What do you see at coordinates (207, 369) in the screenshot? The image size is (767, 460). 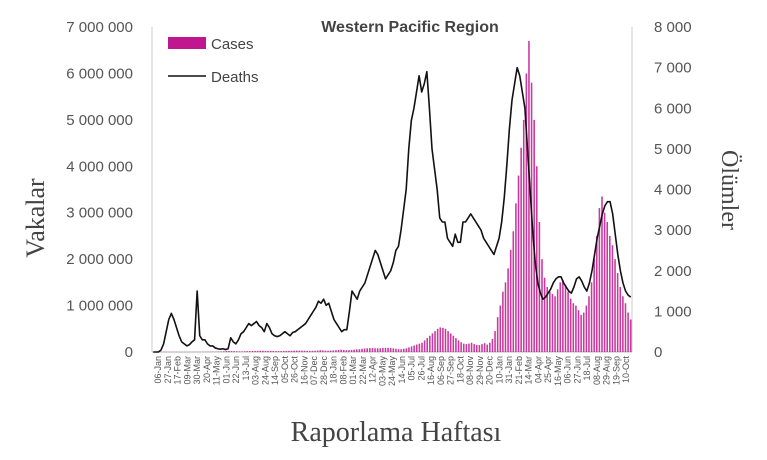 I see `x-tick-label: 20-Apr` at bounding box center [207, 369].